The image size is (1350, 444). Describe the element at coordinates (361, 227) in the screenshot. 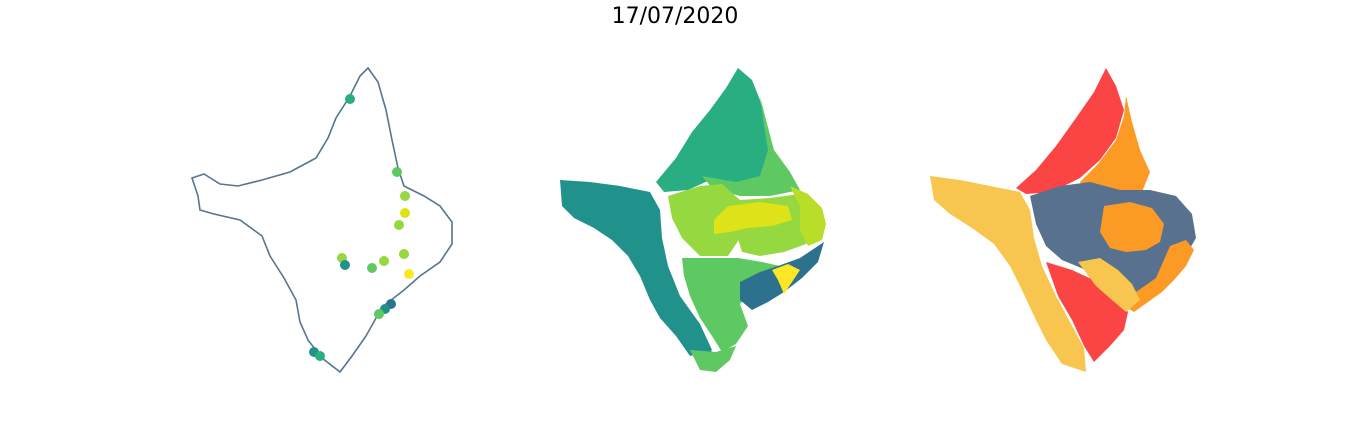

I see `station-points-layer` at that location.